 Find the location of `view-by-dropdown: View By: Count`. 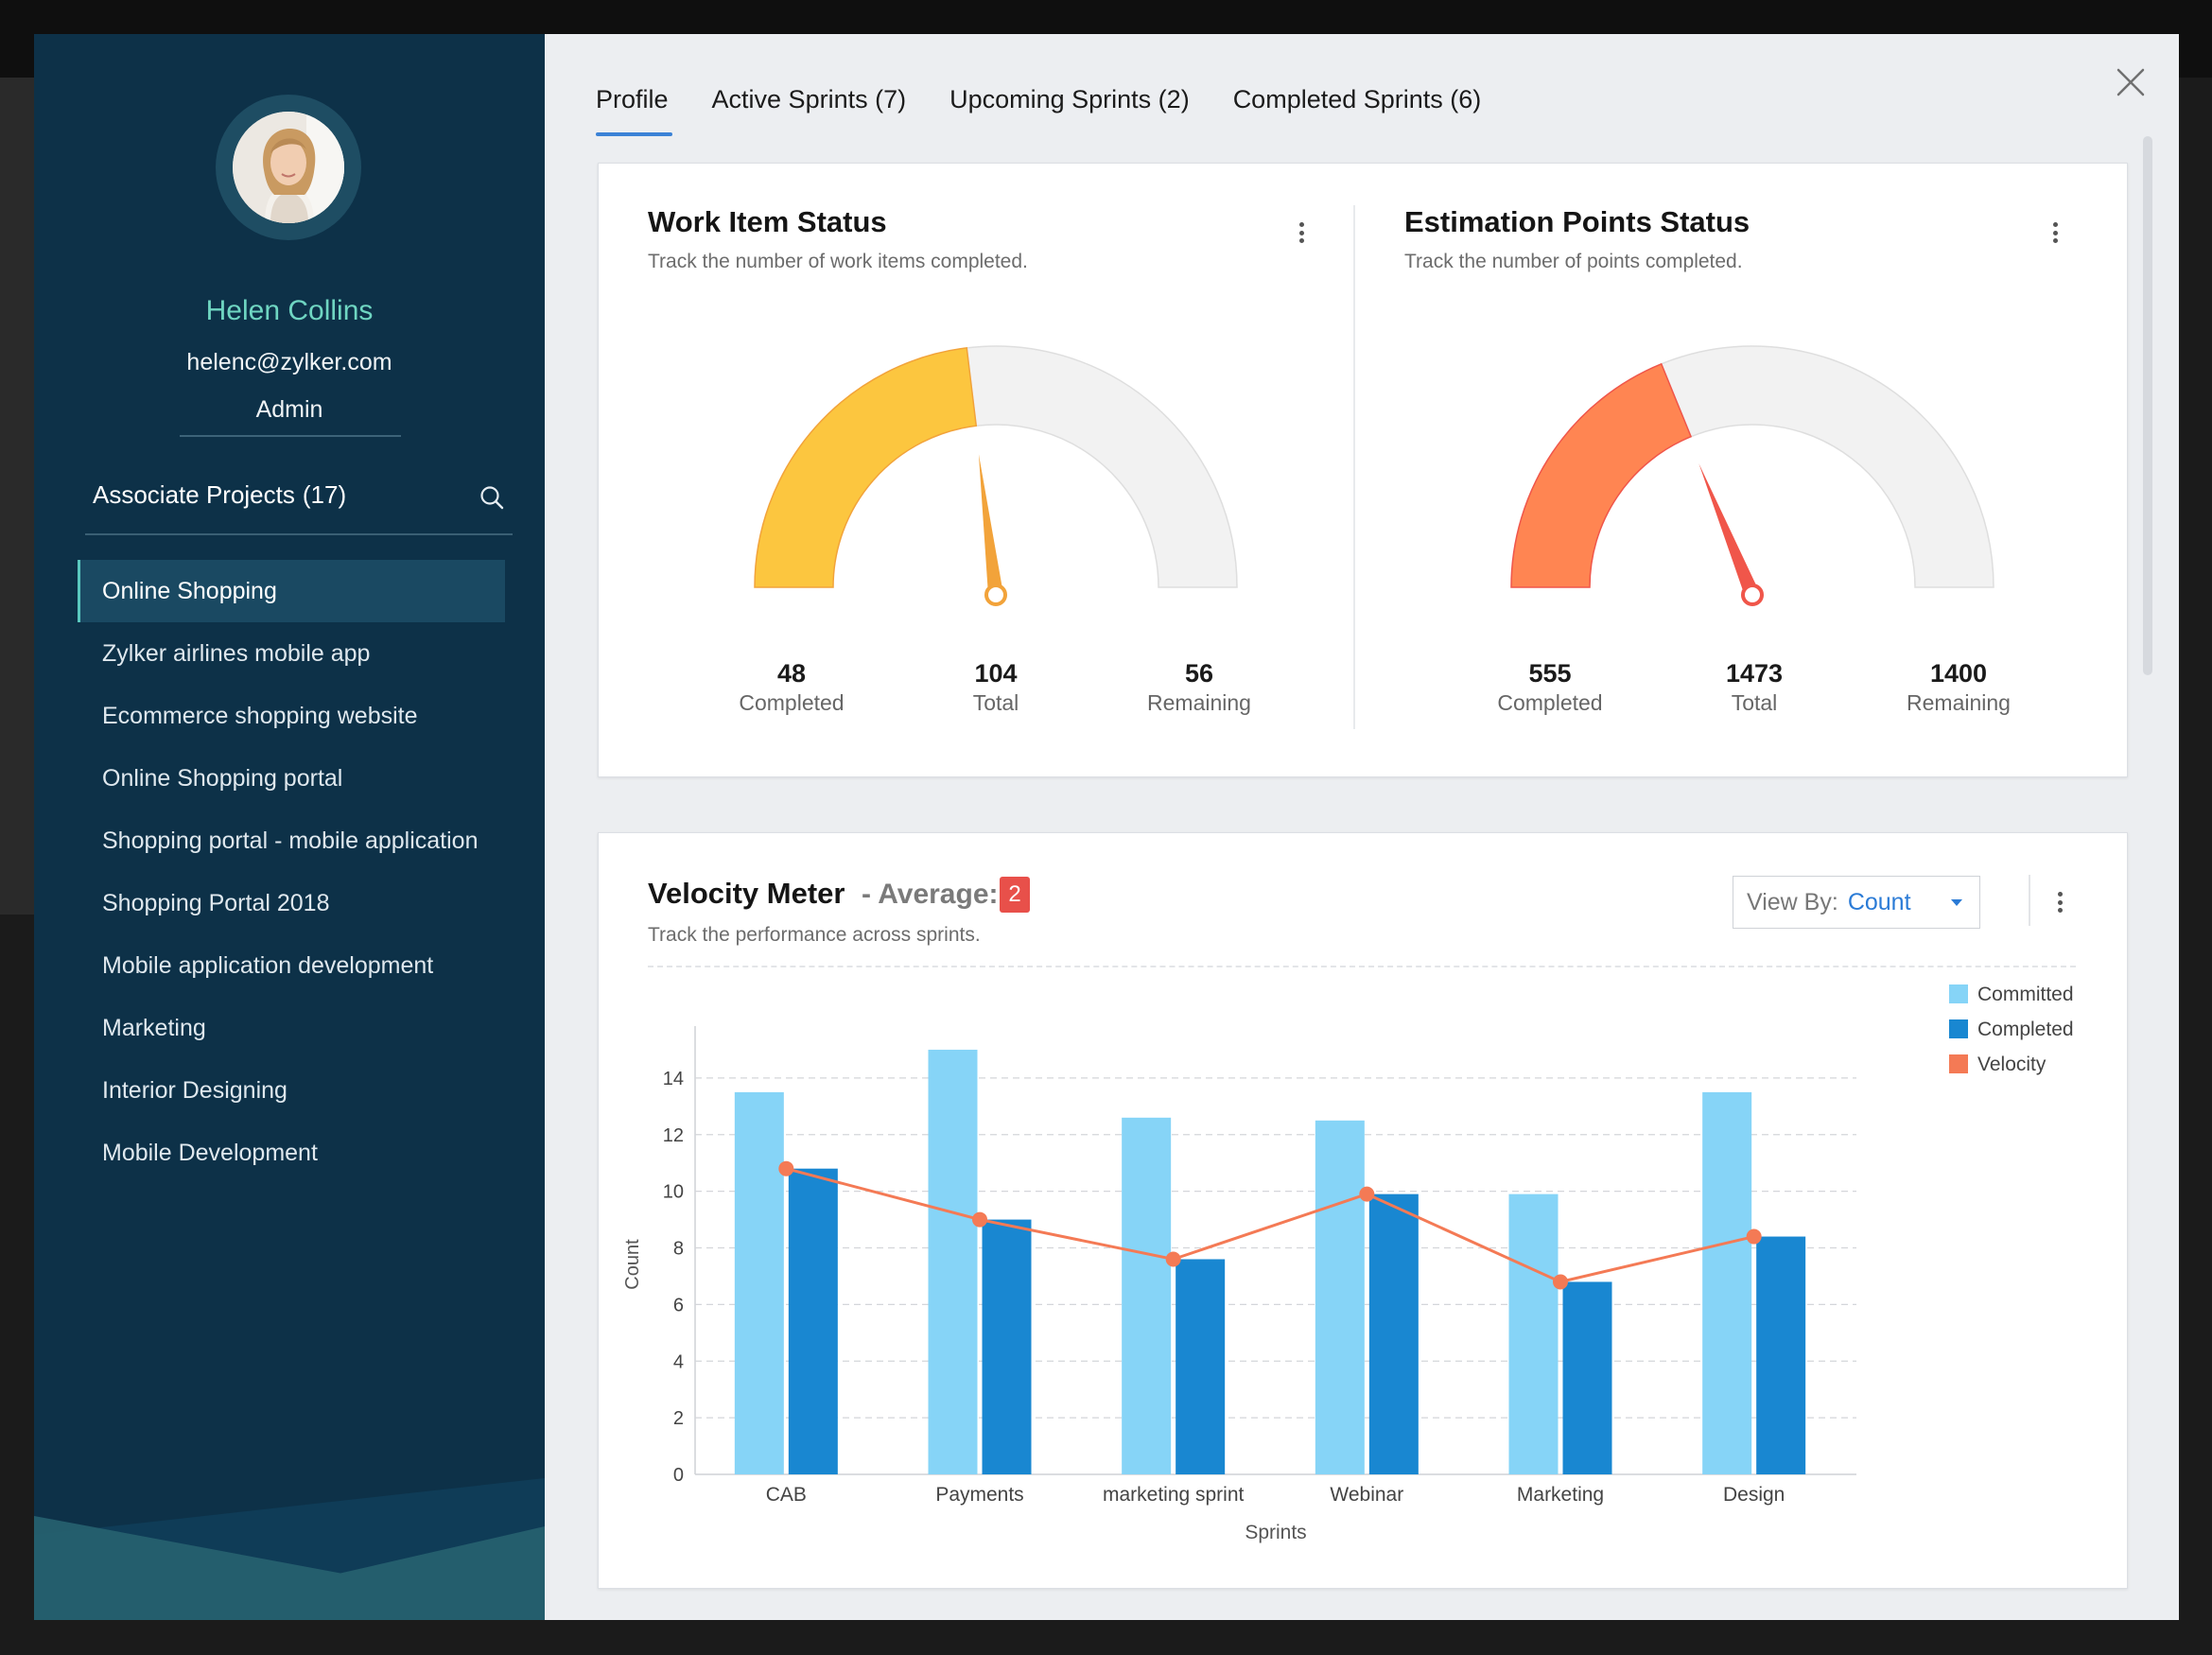

view-by-dropdown: View By: Count is located at coordinates (1856, 902).